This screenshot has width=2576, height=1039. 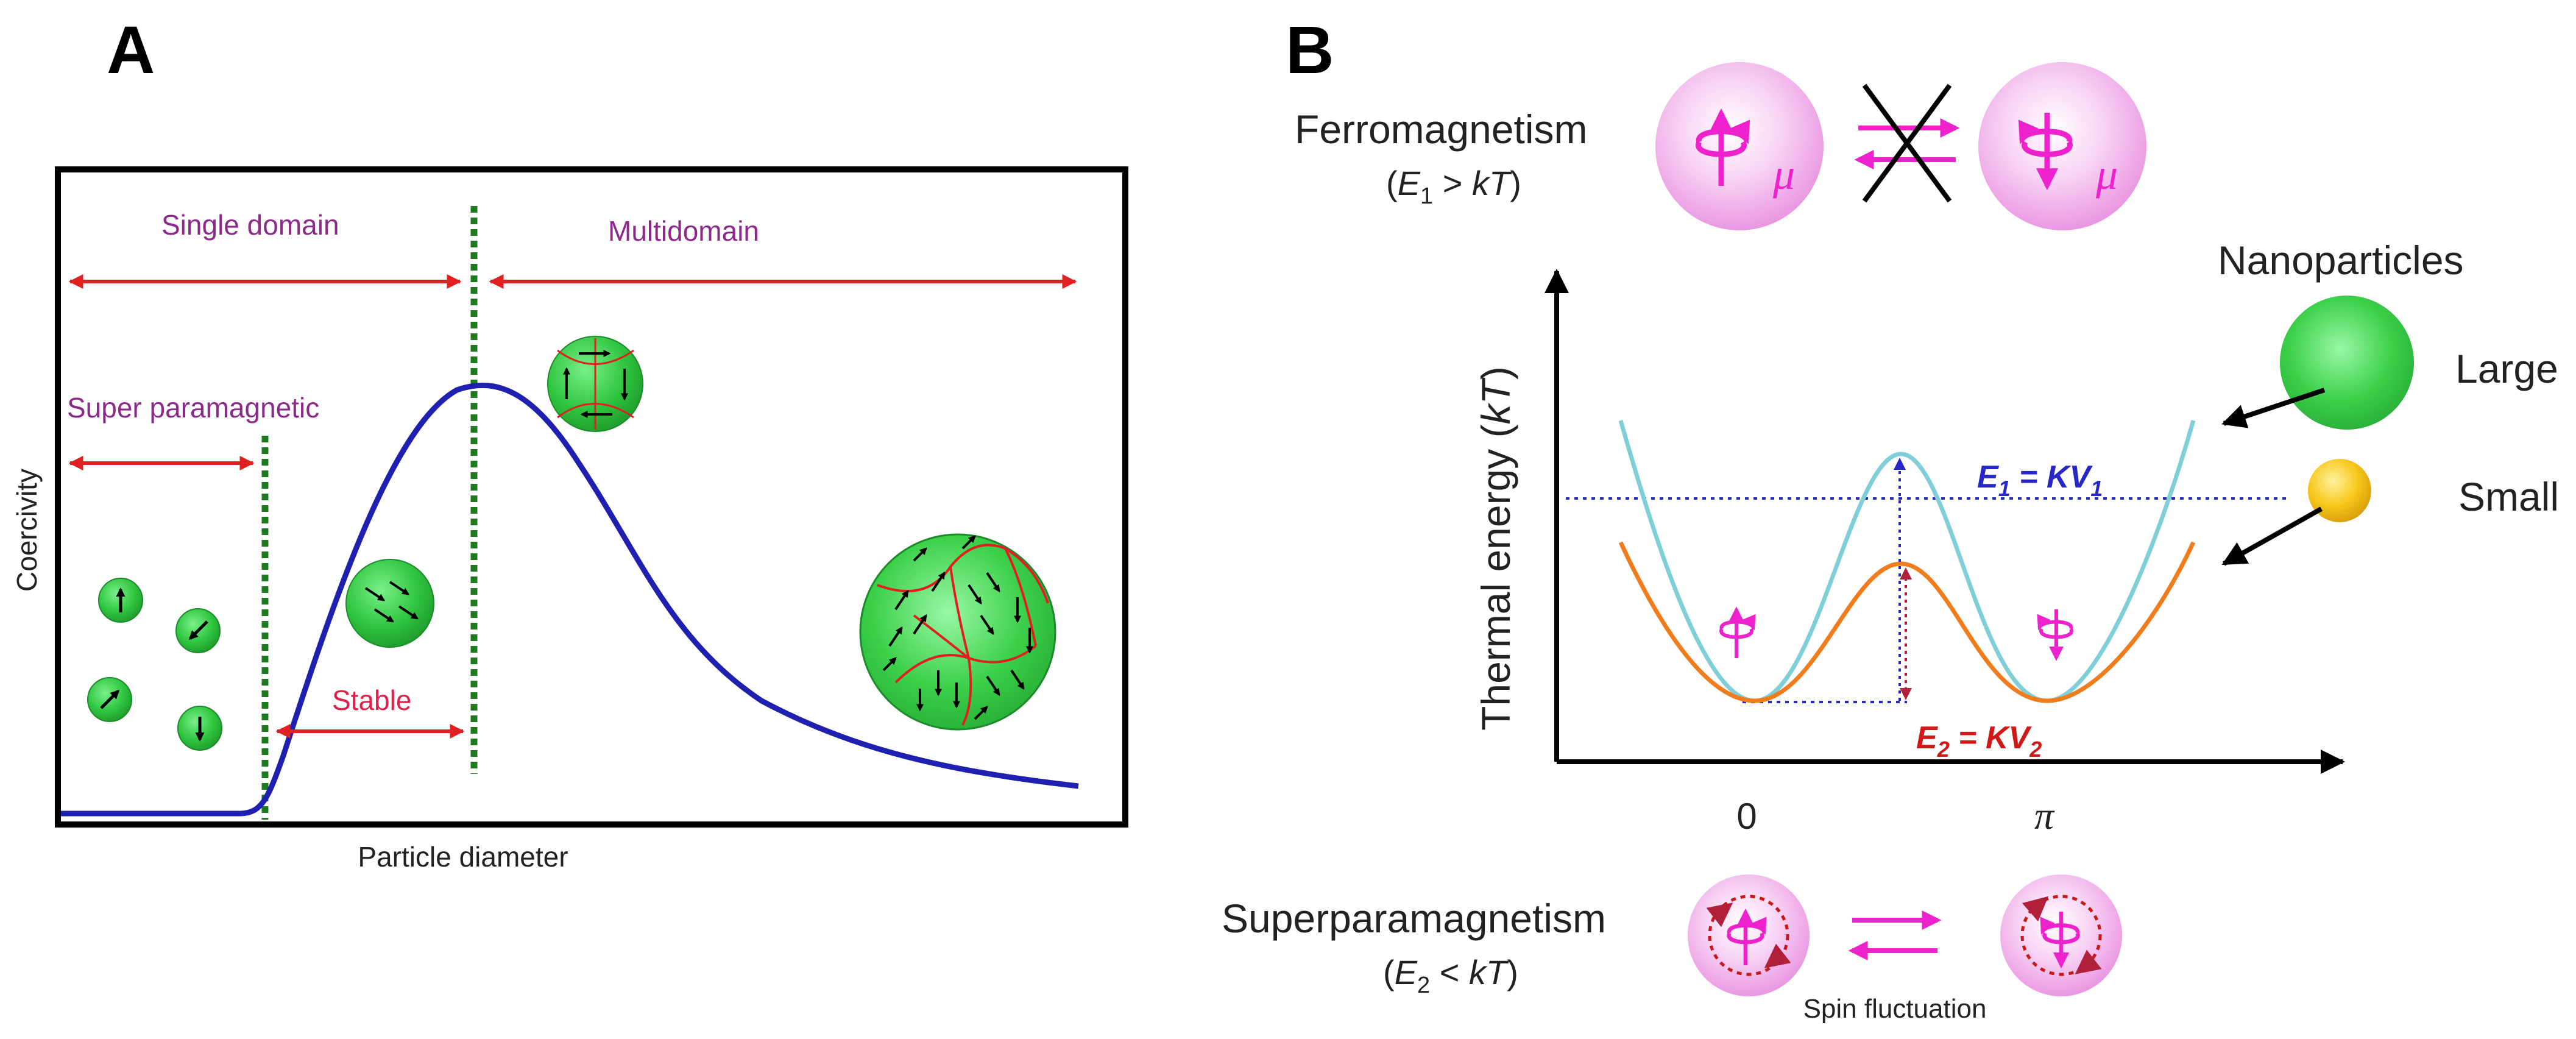 I want to click on ferro-particle-down: μ, so click(x=2062, y=146).